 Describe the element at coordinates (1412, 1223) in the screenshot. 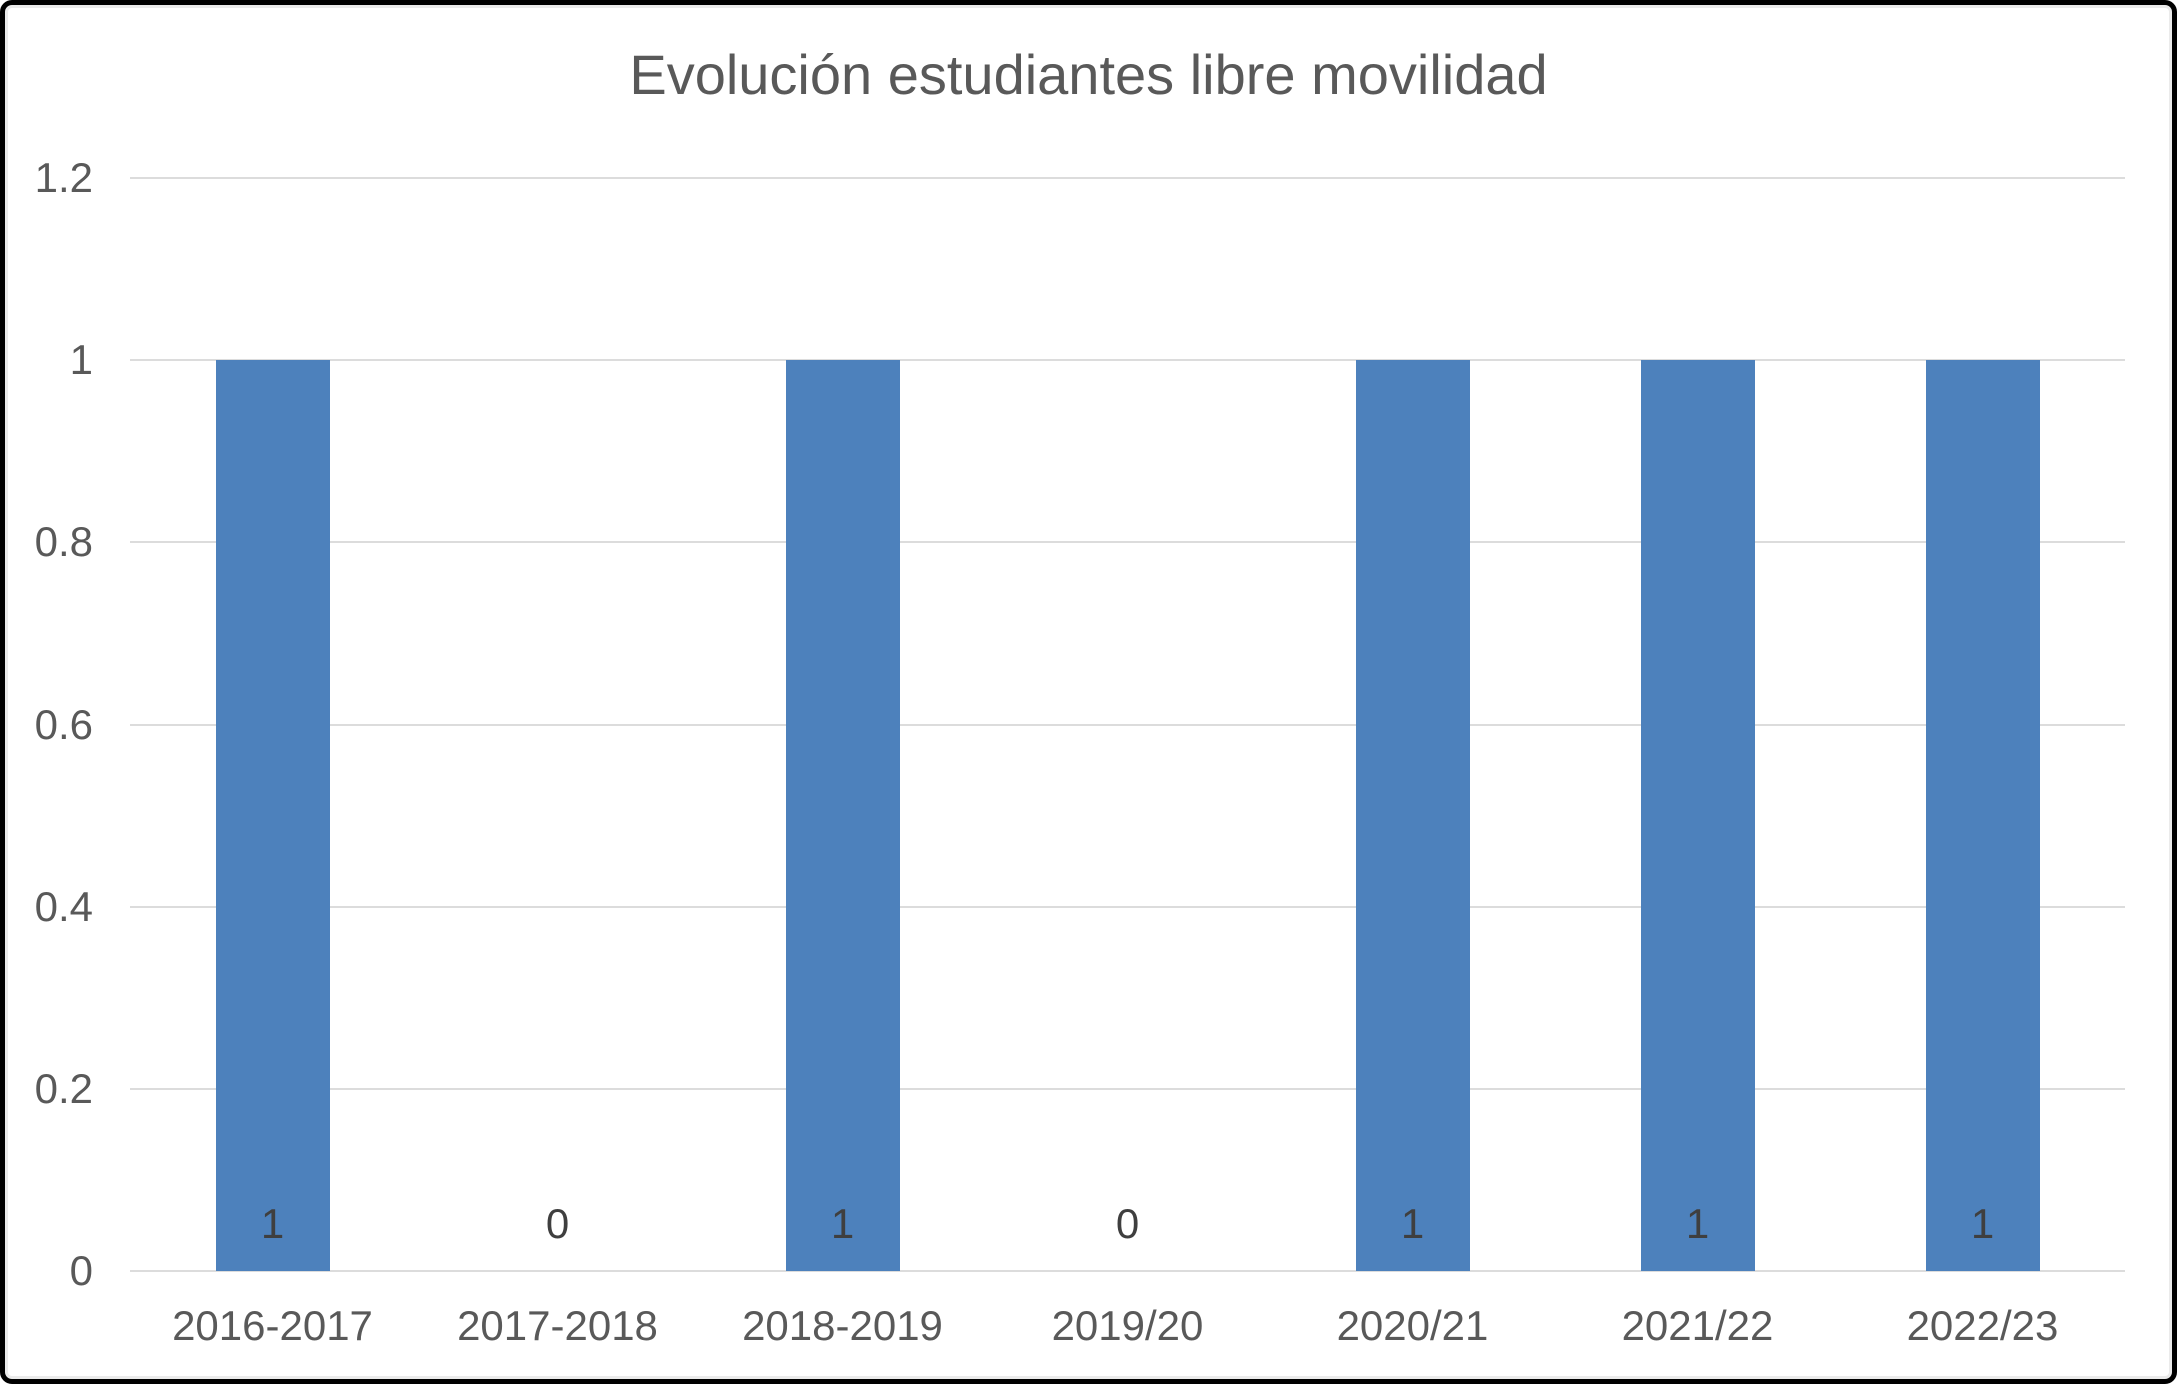

I see `data-label-2020/21: 1` at that location.